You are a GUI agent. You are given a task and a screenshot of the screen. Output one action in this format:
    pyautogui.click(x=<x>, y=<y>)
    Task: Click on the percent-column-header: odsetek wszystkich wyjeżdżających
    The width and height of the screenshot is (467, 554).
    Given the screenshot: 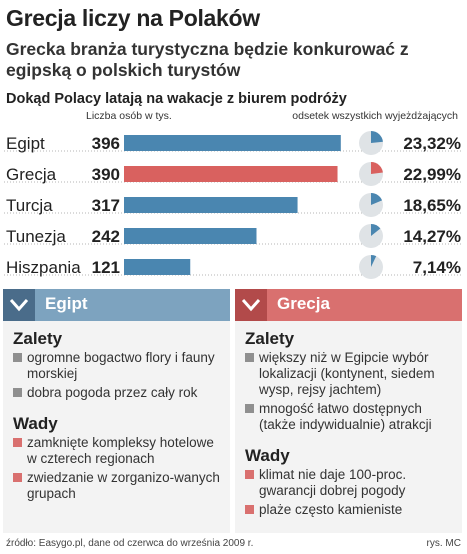 What is the action you would take?
    pyautogui.click(x=375, y=116)
    